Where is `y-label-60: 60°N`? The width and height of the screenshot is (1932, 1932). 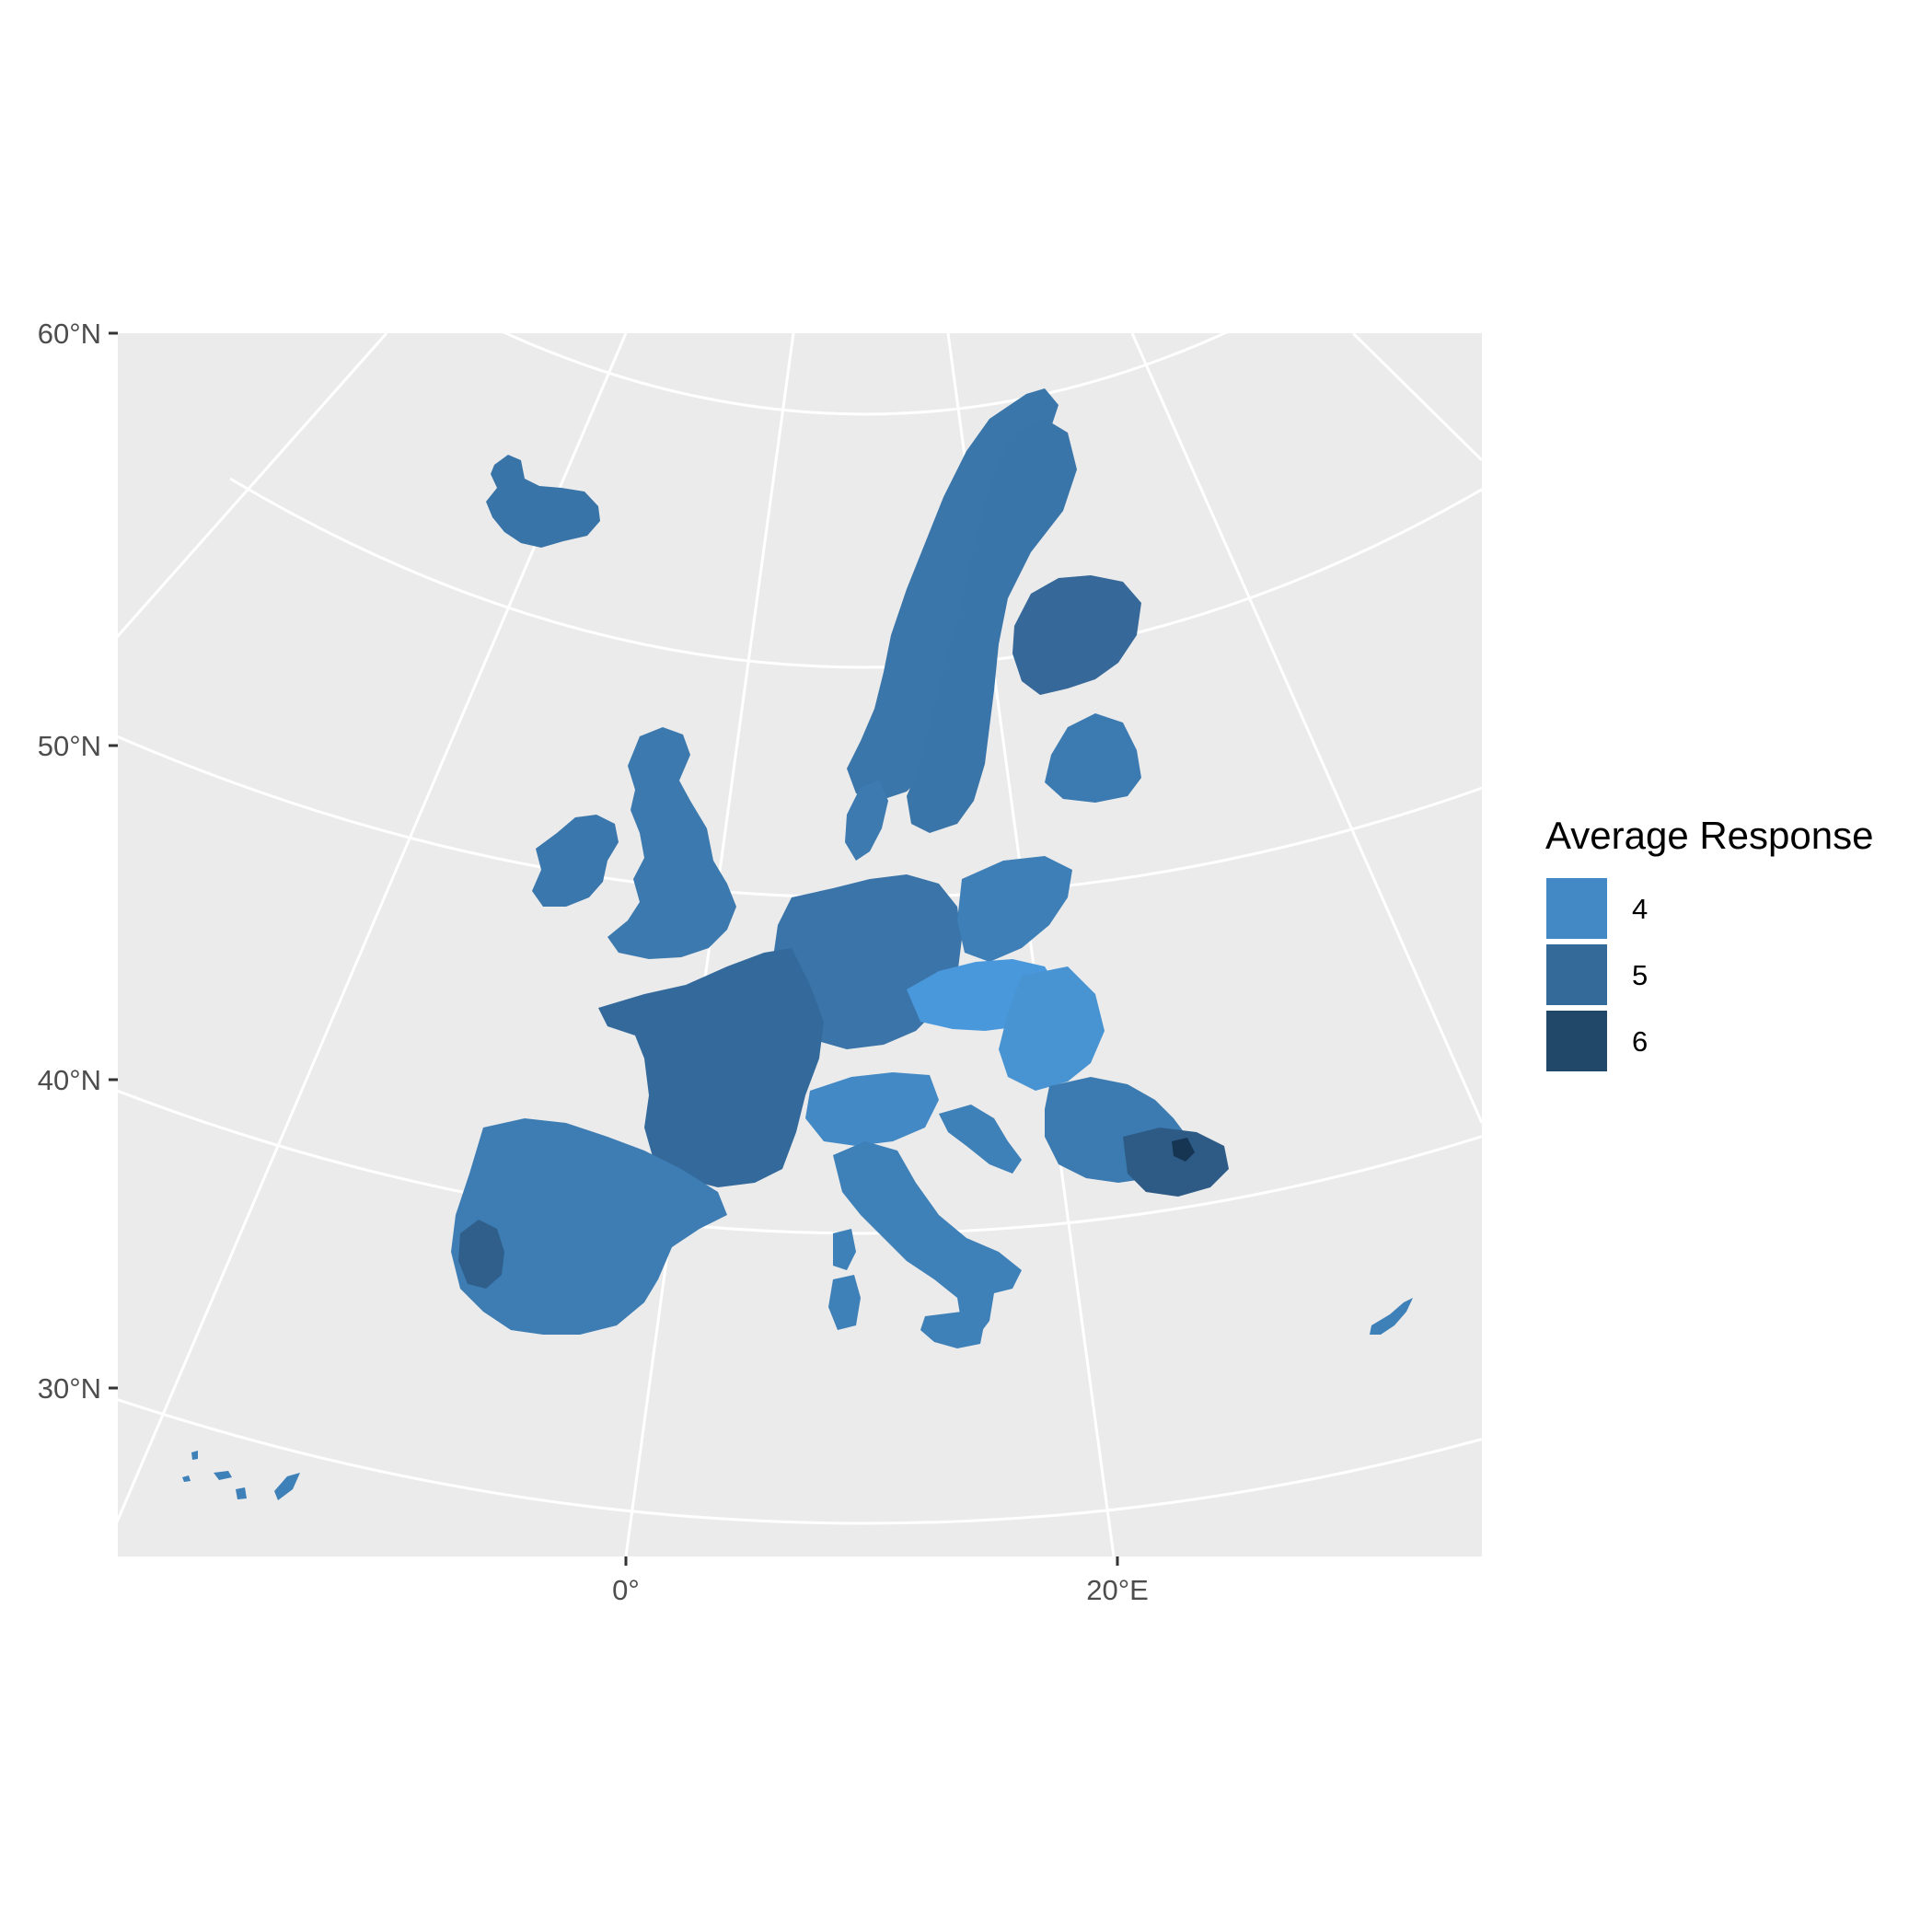 y-label-60: 60°N is located at coordinates (69, 334).